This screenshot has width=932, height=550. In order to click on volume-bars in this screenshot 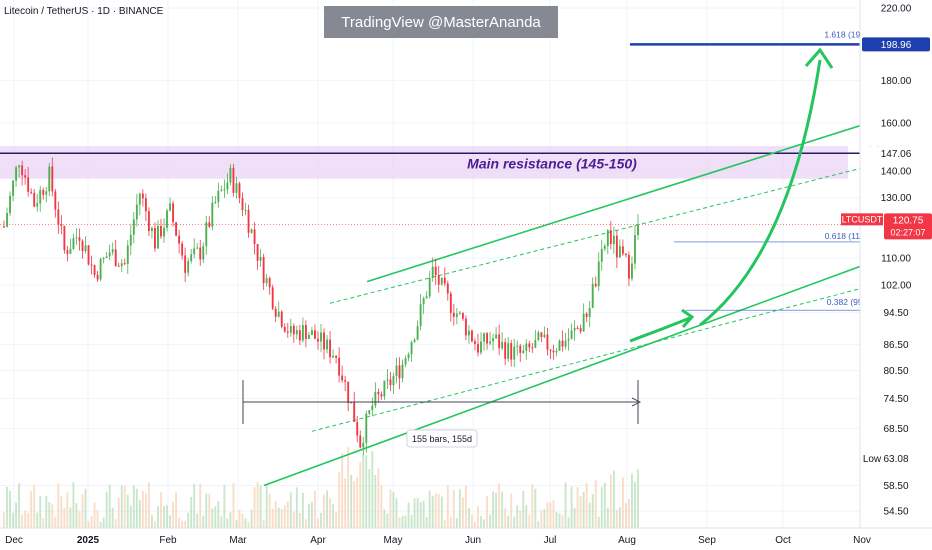, I will do `click(321, 487)`.